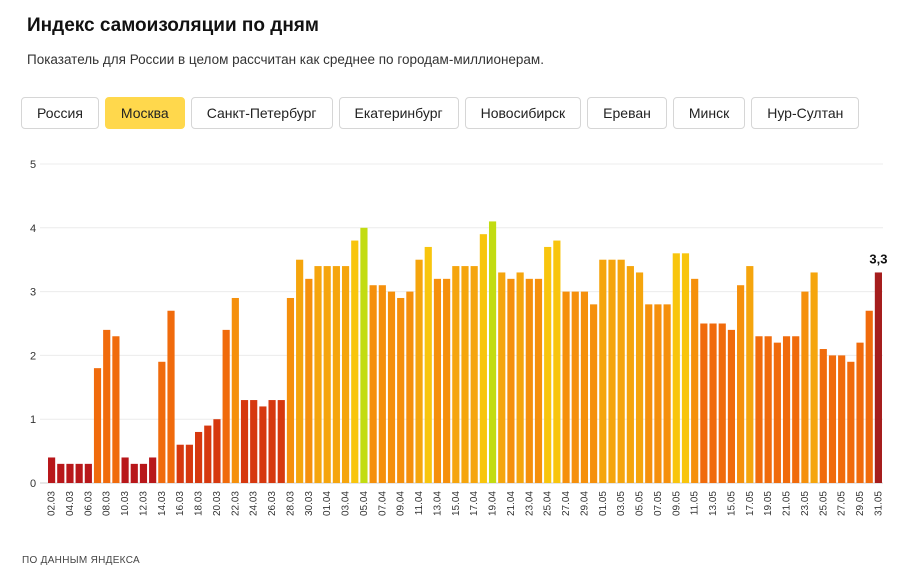  Describe the element at coordinates (713, 403) in the screenshot. I see `bar-13.05` at that location.